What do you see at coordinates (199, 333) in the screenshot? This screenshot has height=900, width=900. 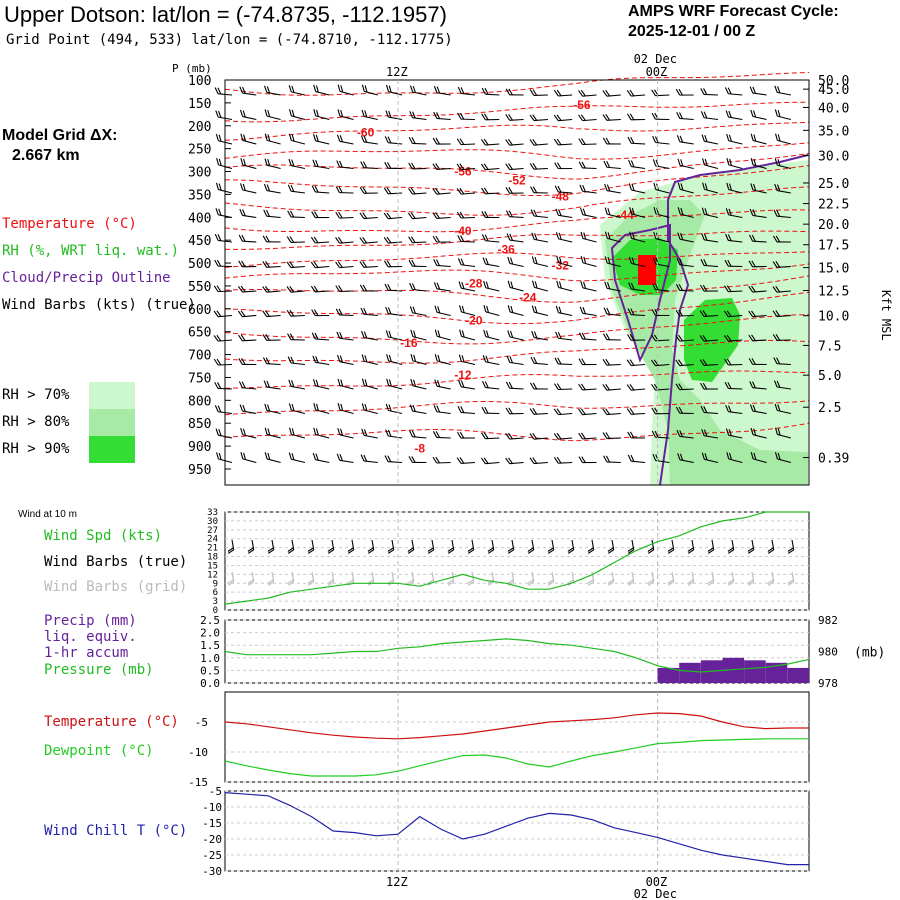 I see `pressure-tick-label: 650` at bounding box center [199, 333].